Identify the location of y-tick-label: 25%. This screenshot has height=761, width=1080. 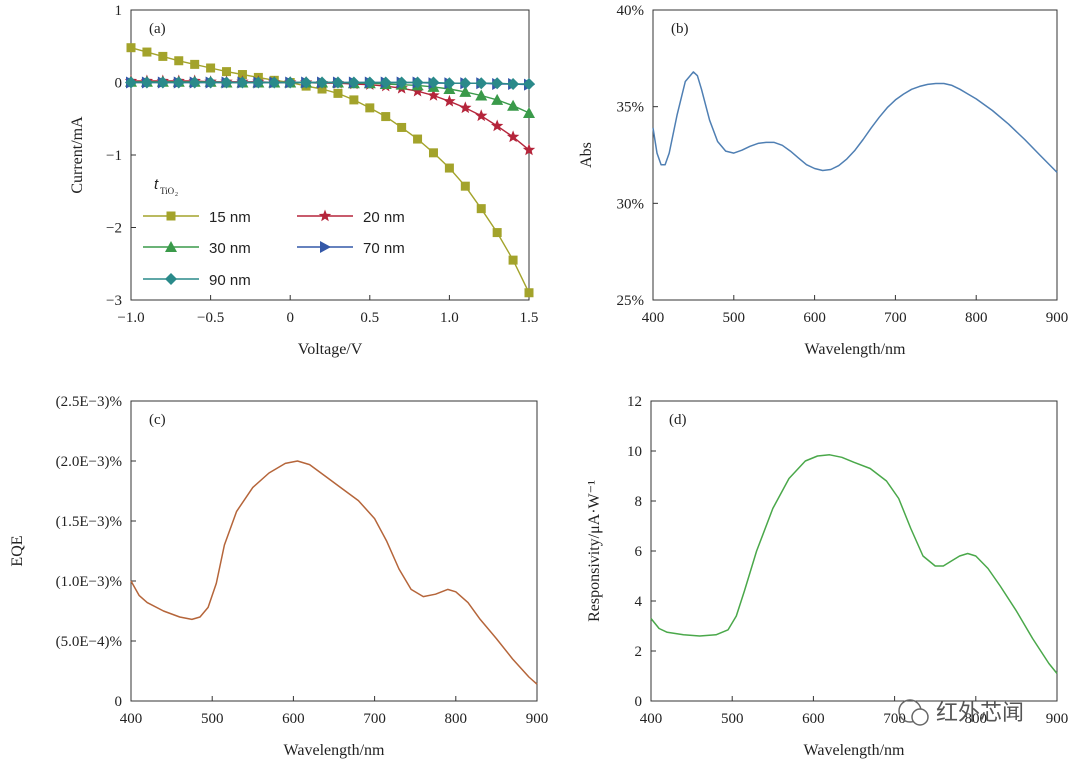
(631, 301).